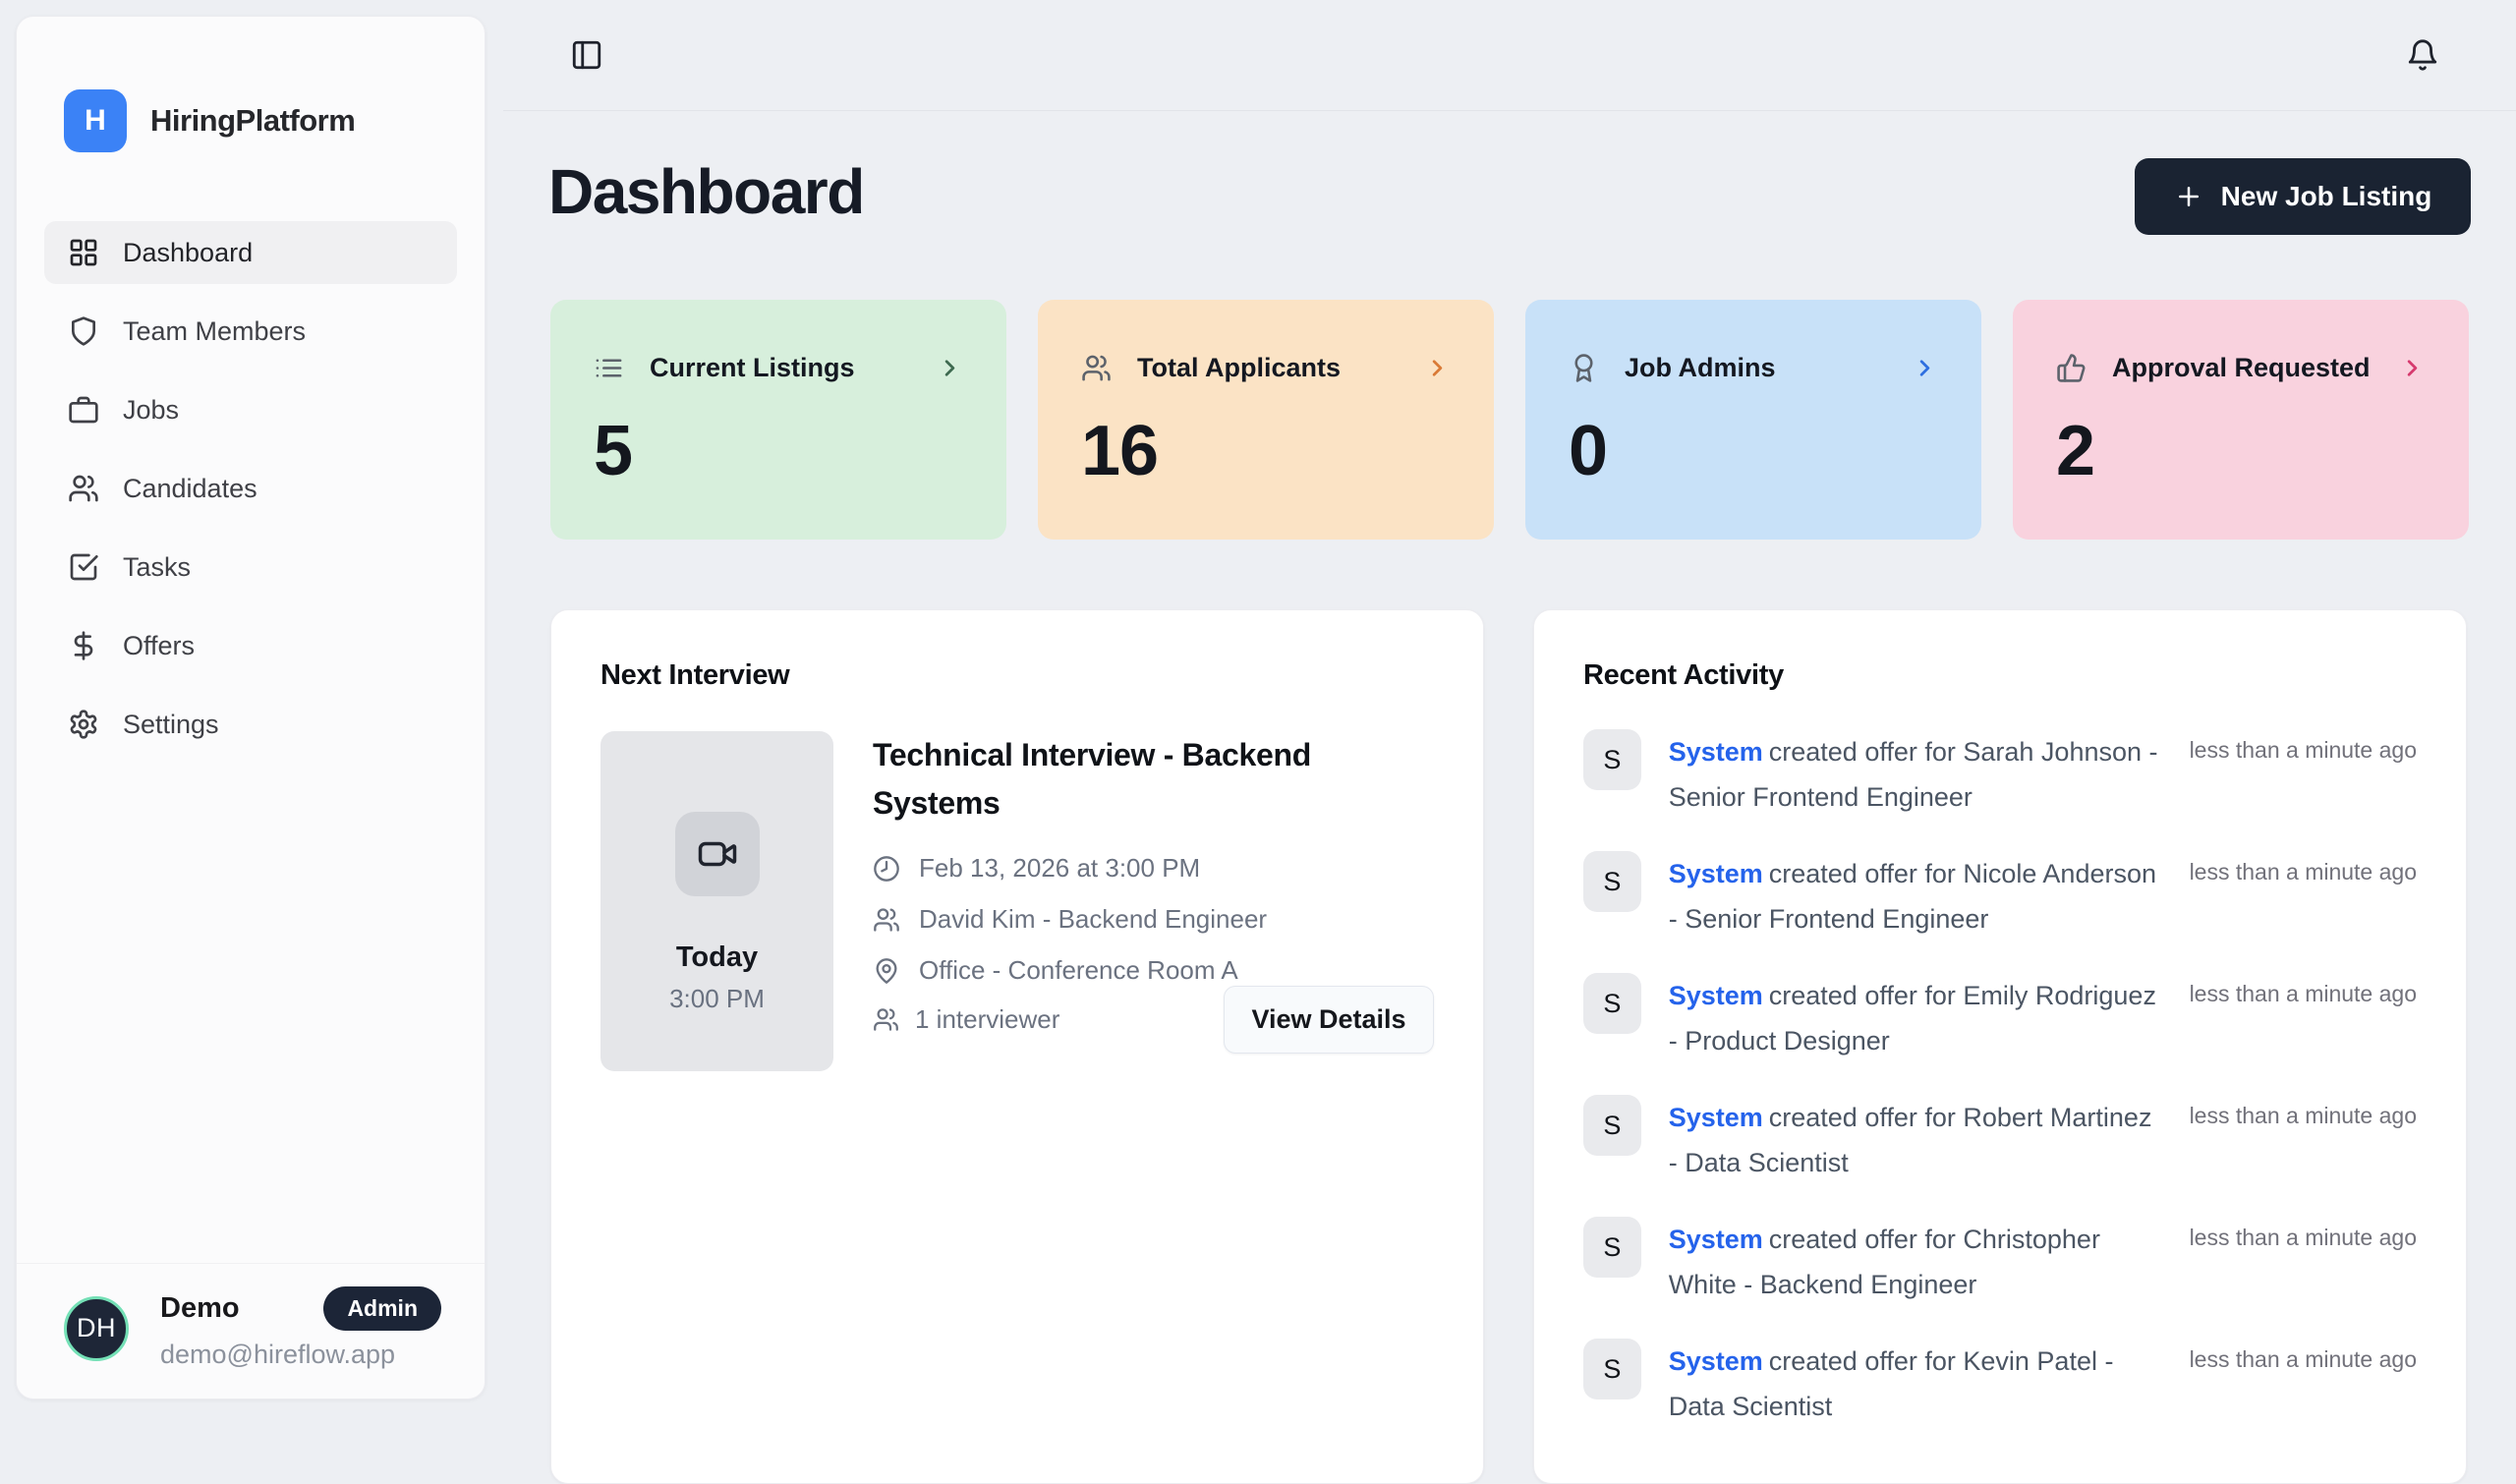 The image size is (2516, 1484). What do you see at coordinates (2422, 55) in the screenshot?
I see `notifications-button` at bounding box center [2422, 55].